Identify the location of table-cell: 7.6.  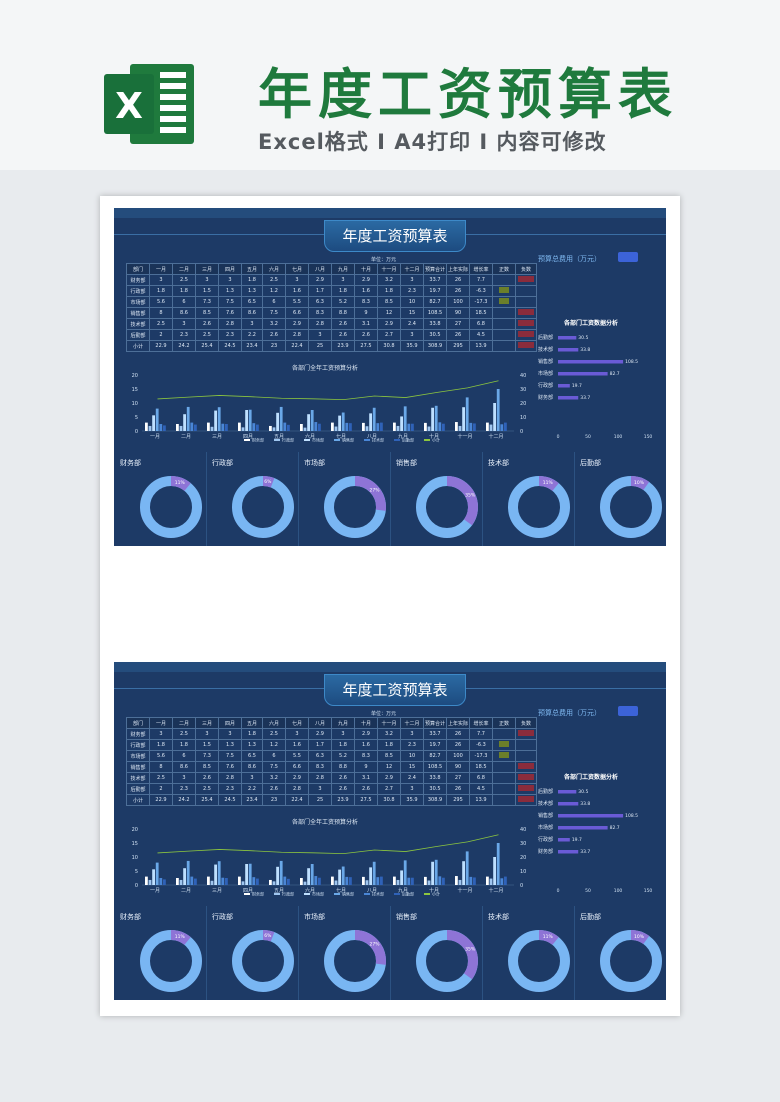
(230, 767).